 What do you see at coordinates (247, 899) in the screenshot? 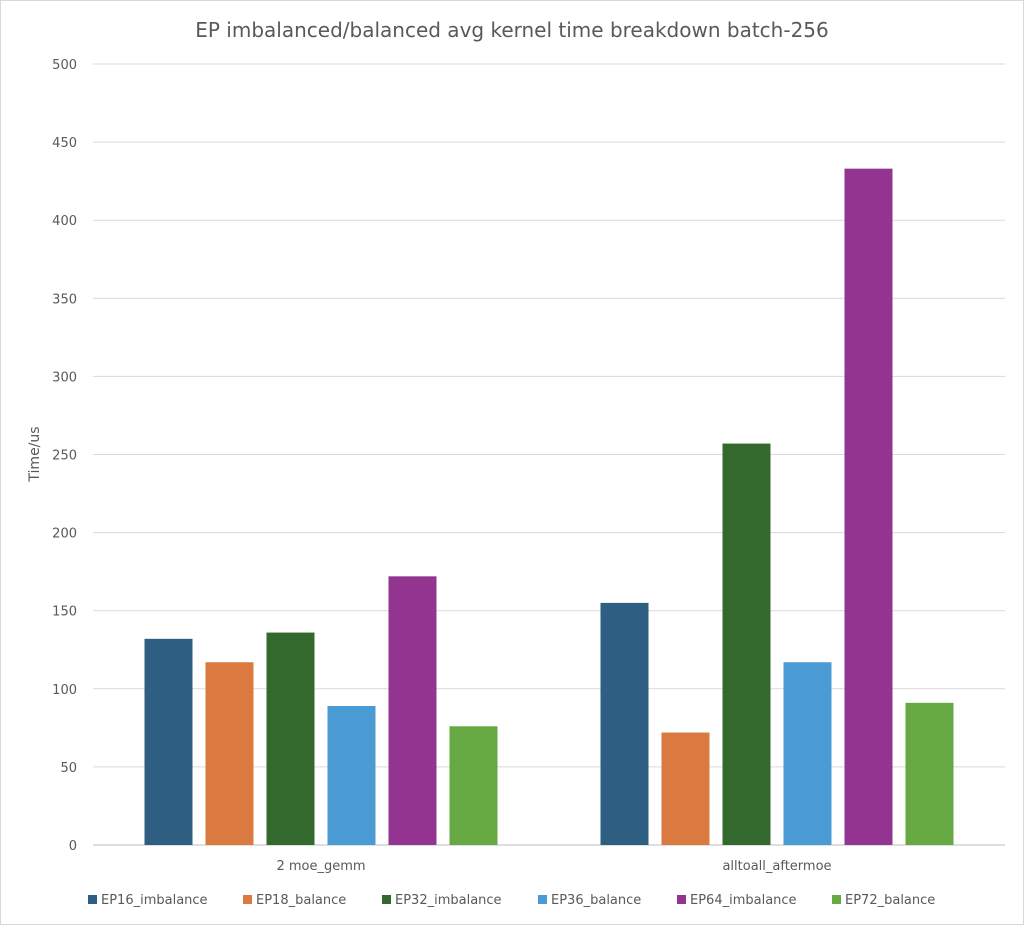
I see `legend-swatch-EP18_balance` at bounding box center [247, 899].